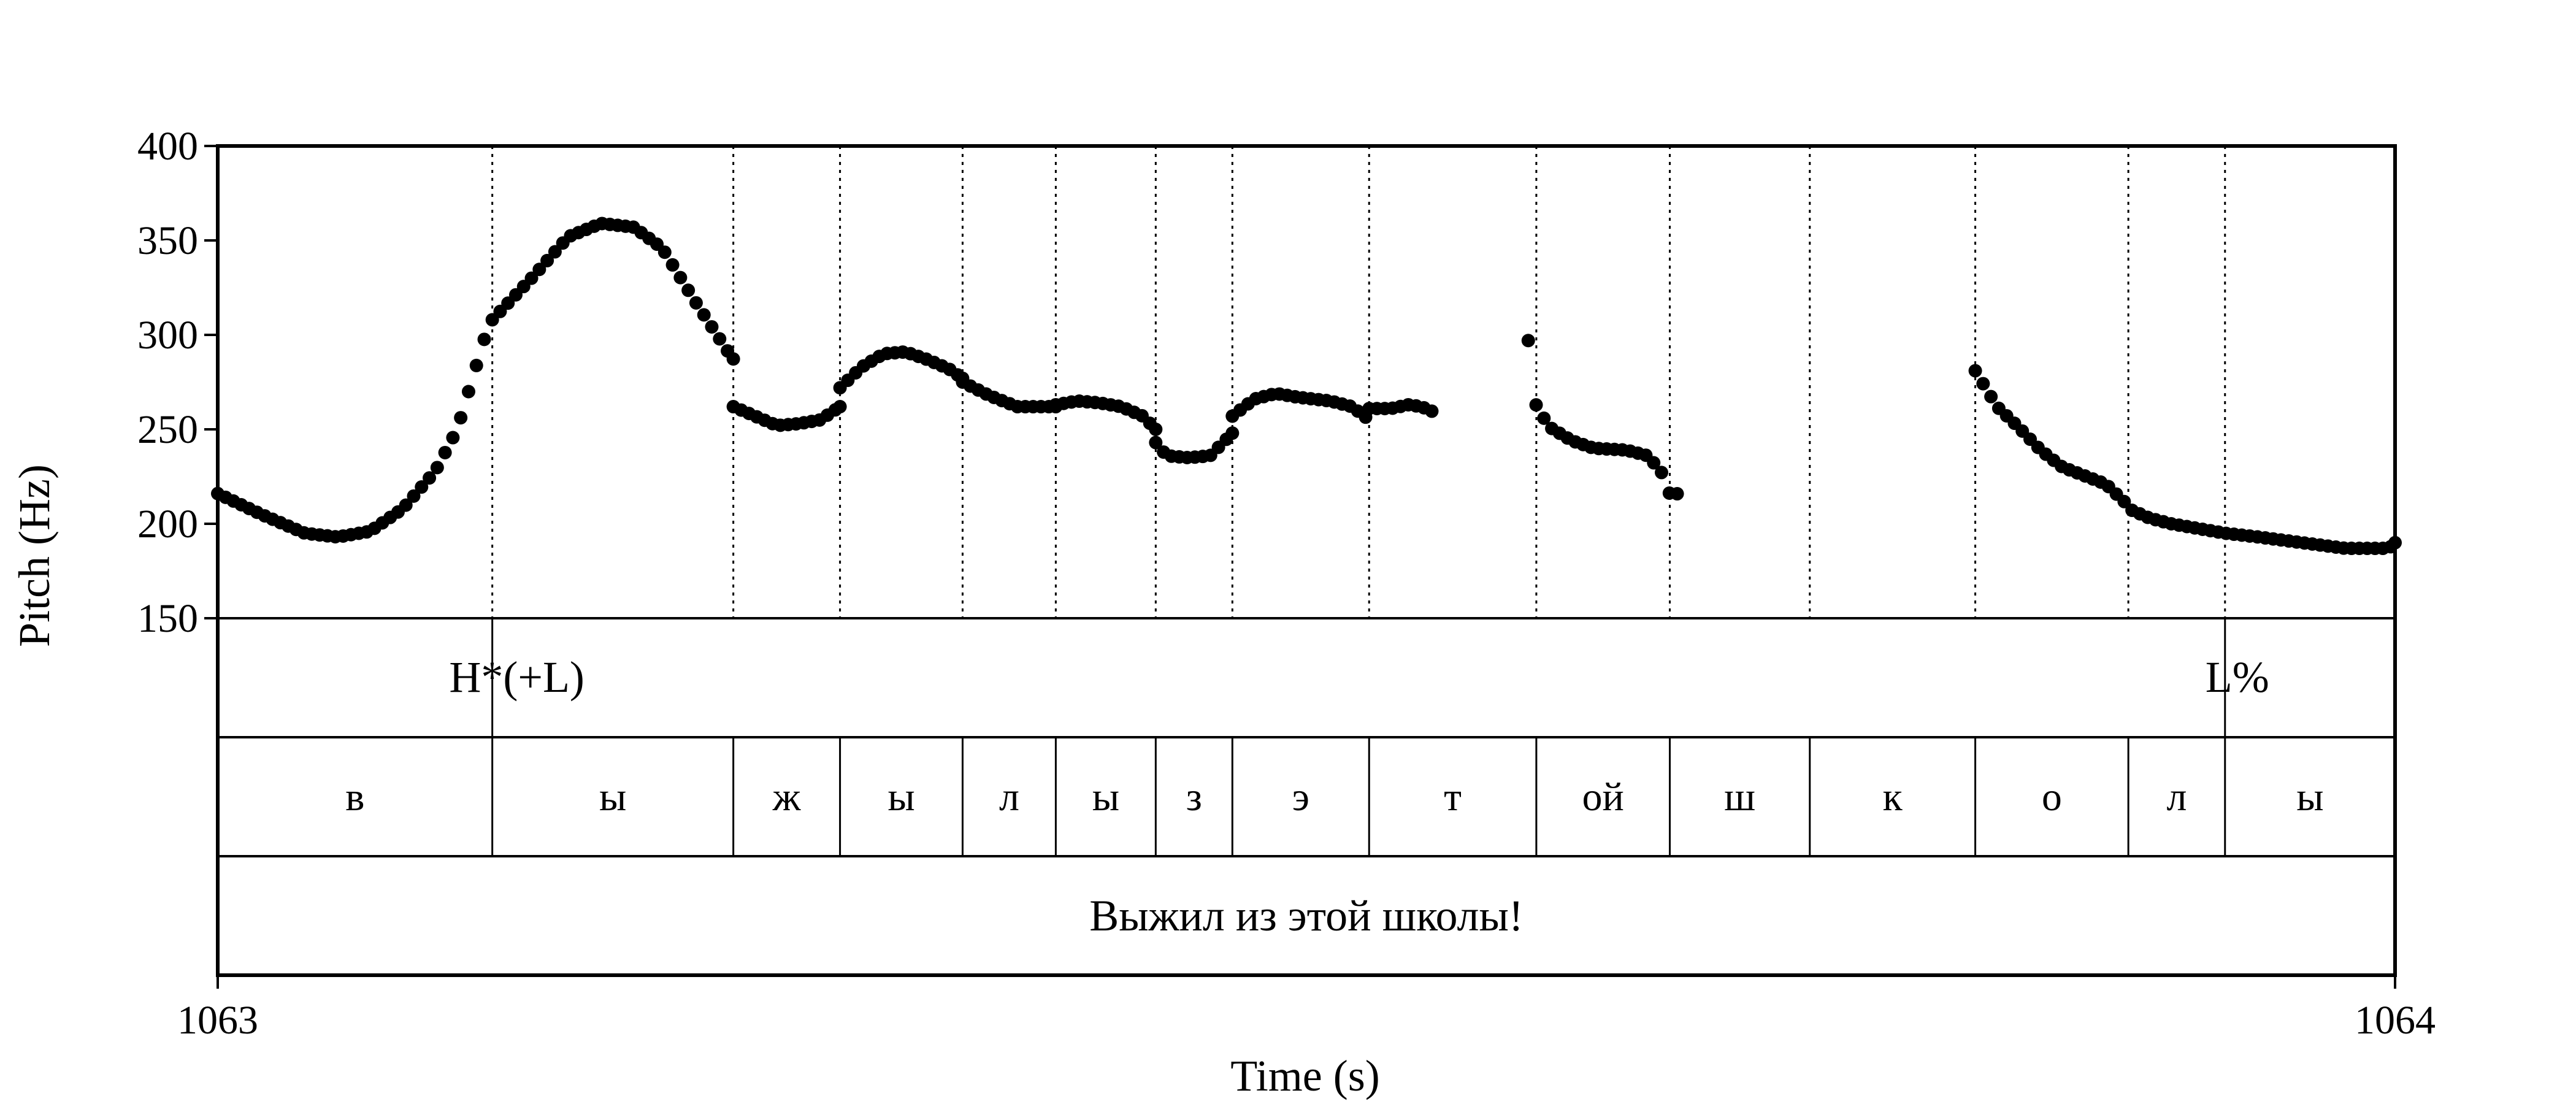 The height and width of the screenshot is (1104, 2576). I want to click on sentence-label: Выжил из этой школы!, so click(1306, 915).